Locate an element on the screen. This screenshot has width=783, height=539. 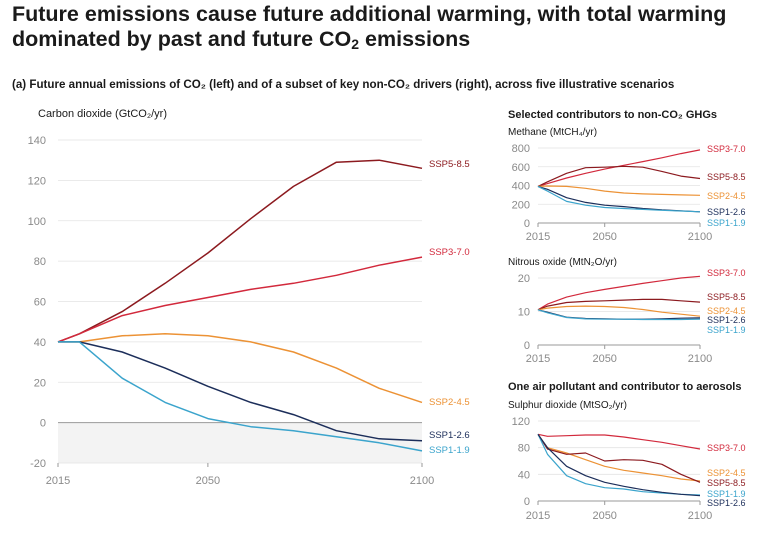
nitrous-x-tick-2050: 2050 is located at coordinates (604, 359).